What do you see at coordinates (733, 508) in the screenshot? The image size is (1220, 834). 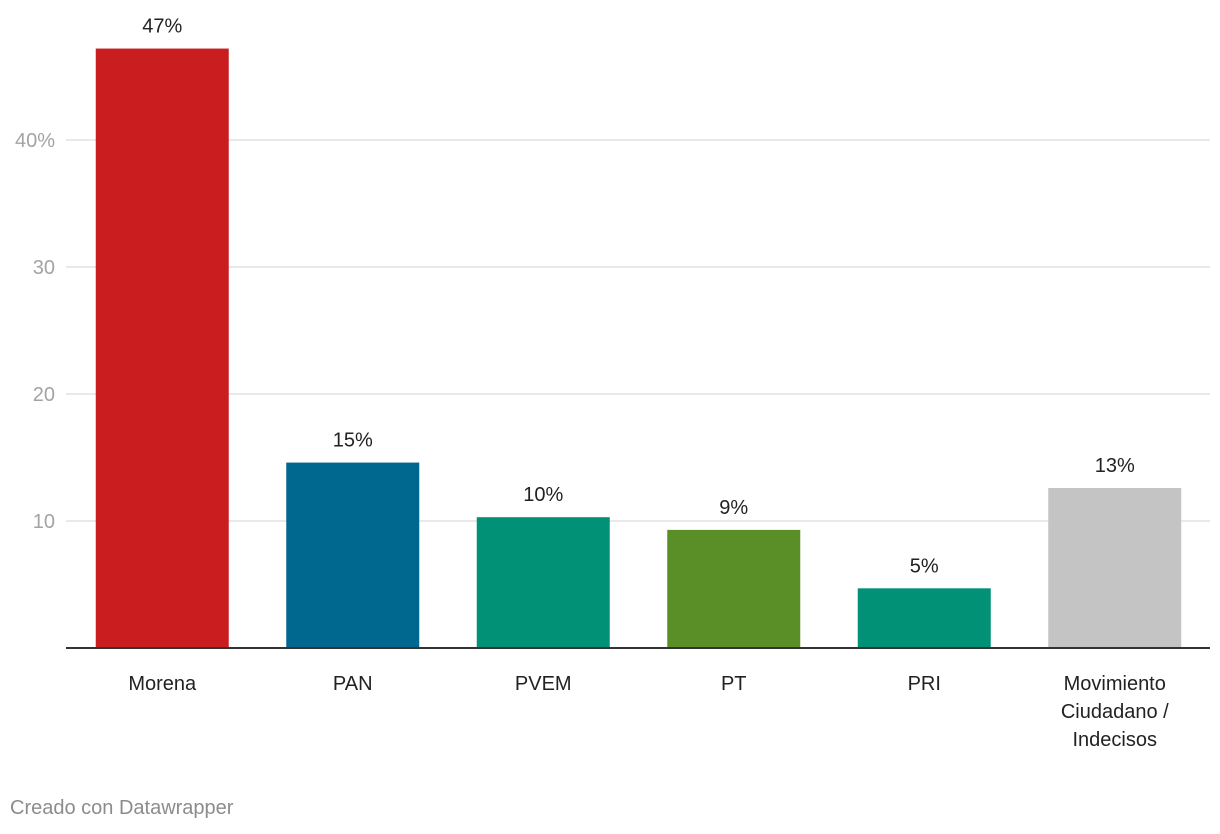 I see `bar-value-label: 9%` at bounding box center [733, 508].